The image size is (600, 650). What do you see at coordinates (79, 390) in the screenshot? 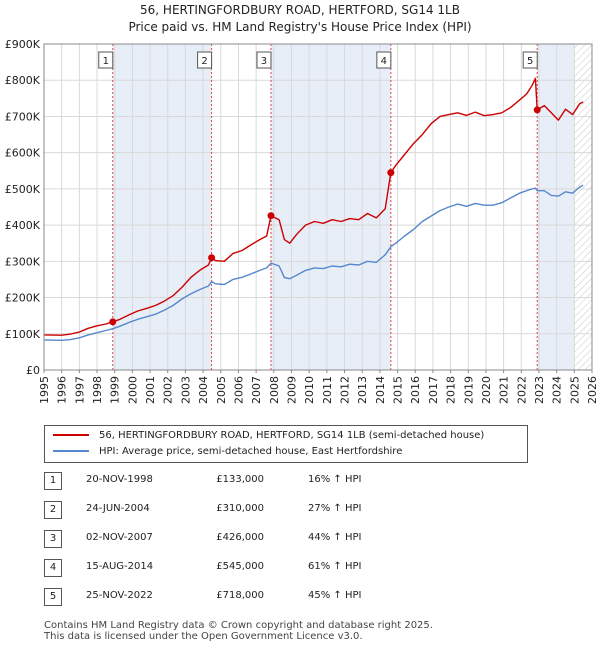
I see `x-tick-label: 1997` at bounding box center [79, 390].